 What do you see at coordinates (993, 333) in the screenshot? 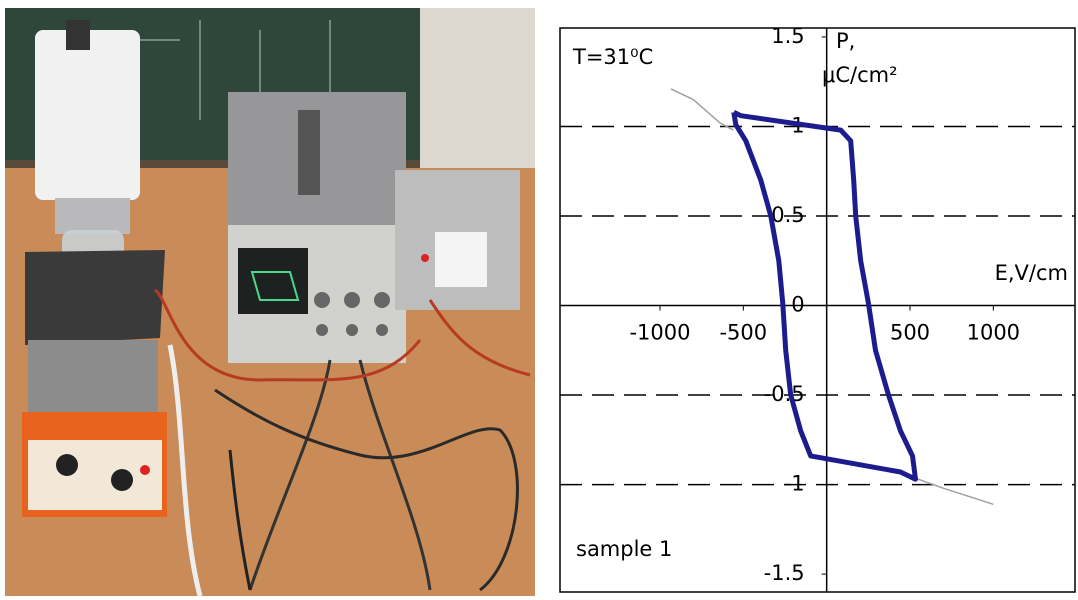
I see `x-tick-label: 1000` at bounding box center [993, 333].